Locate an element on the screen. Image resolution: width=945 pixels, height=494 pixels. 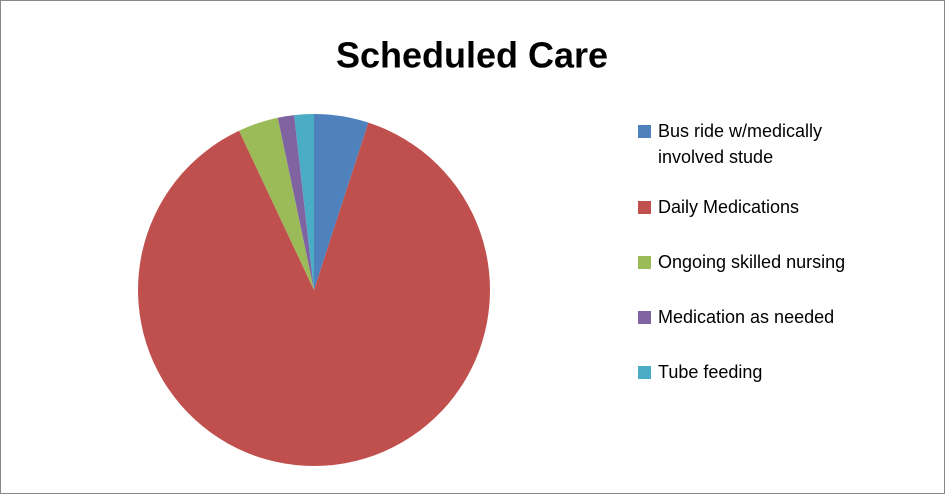
legend-label: Medication as needed is located at coordinates (746, 317).